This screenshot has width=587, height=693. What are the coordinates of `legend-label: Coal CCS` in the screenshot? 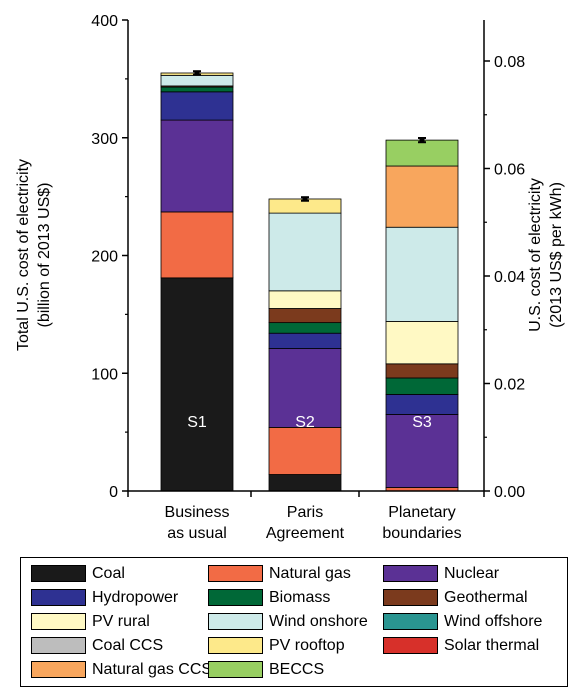 It's located at (128, 645).